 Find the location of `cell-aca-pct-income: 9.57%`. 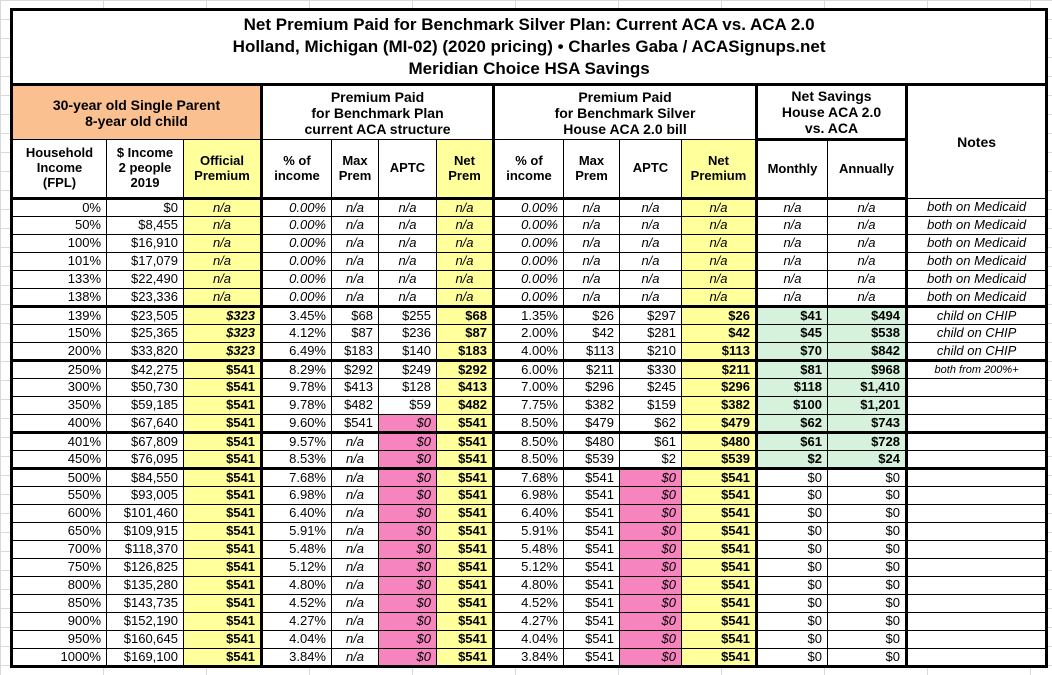

cell-aca-pct-income: 9.57% is located at coordinates (296, 442).